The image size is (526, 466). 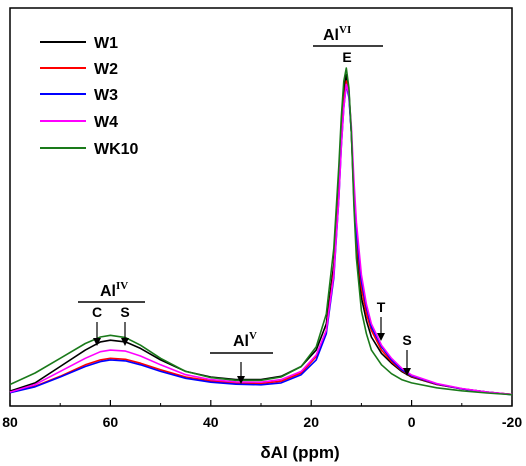 I want to click on x-tick-label: 80, so click(x=10, y=422).